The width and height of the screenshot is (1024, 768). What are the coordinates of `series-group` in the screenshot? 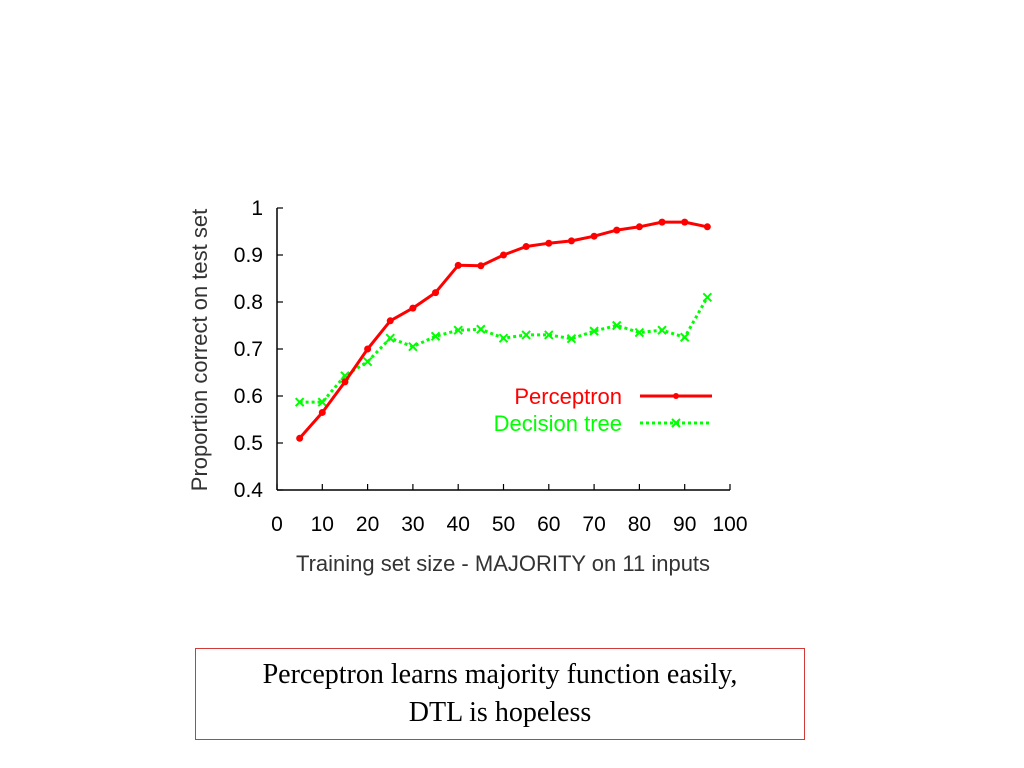 It's located at (503, 330).